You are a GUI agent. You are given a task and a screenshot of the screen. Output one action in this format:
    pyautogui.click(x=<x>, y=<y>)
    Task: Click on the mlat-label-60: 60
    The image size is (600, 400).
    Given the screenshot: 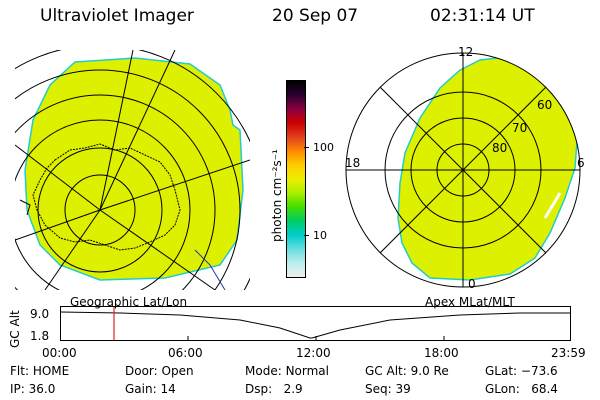 What is the action you would take?
    pyautogui.click(x=545, y=105)
    